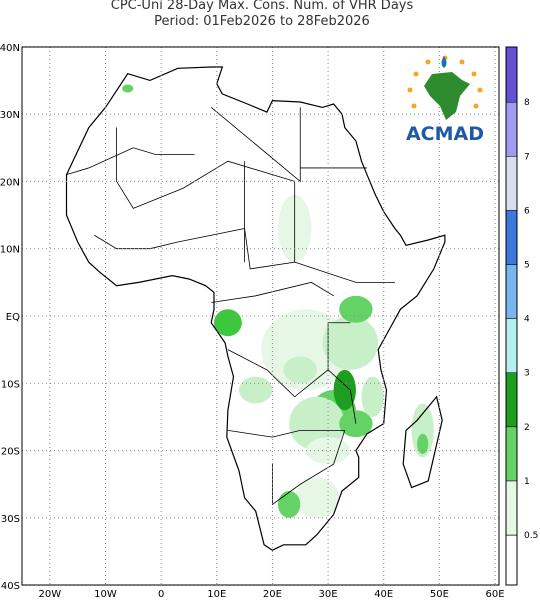  What do you see at coordinates (445, 134) in the screenshot?
I see `logo-text: ACMAD` at bounding box center [445, 134].